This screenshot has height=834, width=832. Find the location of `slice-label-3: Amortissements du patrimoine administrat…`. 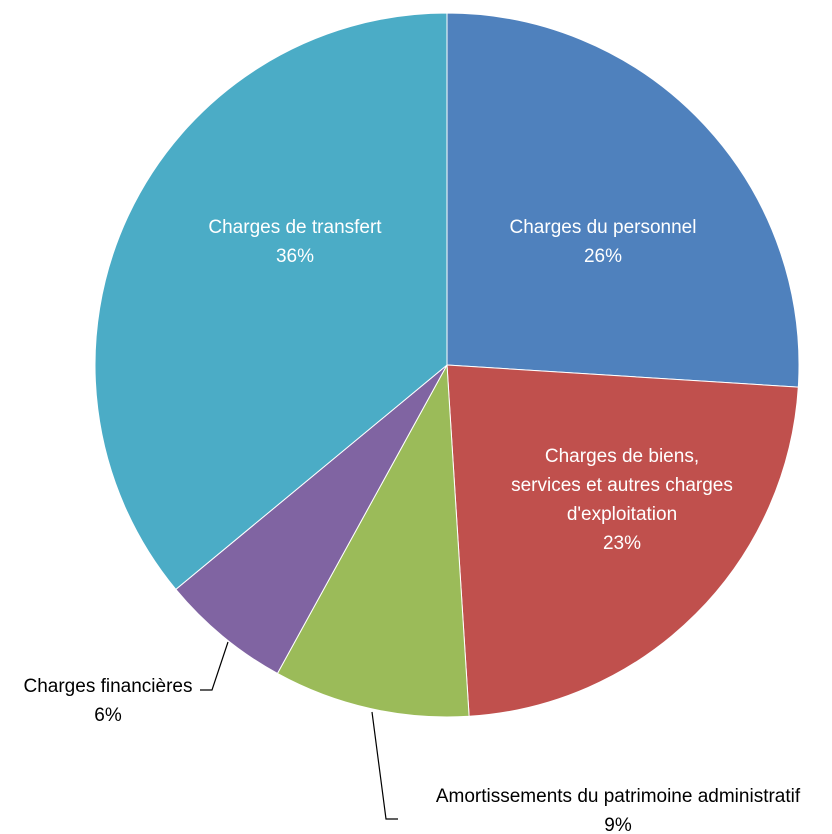

slice-label-3: Amortissements du patrimoine administrat… is located at coordinates (618, 810).